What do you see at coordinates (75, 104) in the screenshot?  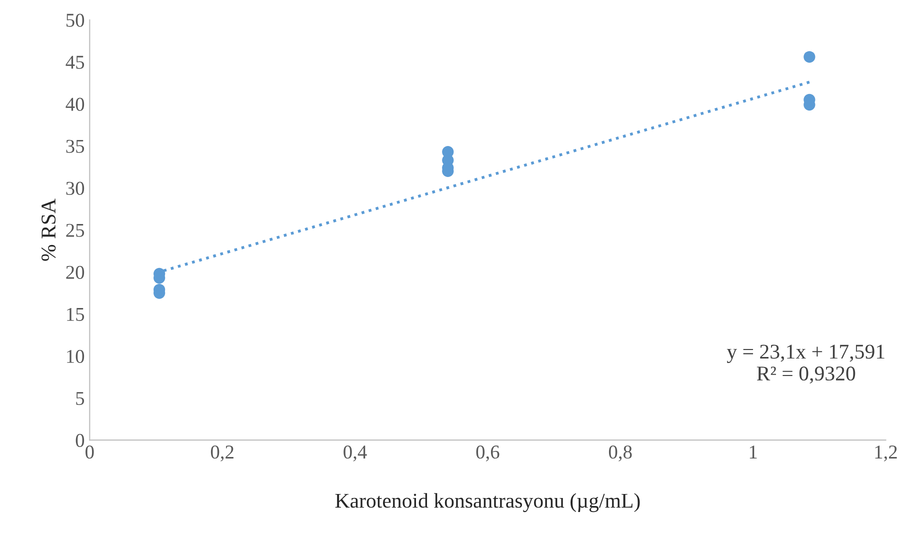 I see `y-tick-label: 40` at bounding box center [75, 104].